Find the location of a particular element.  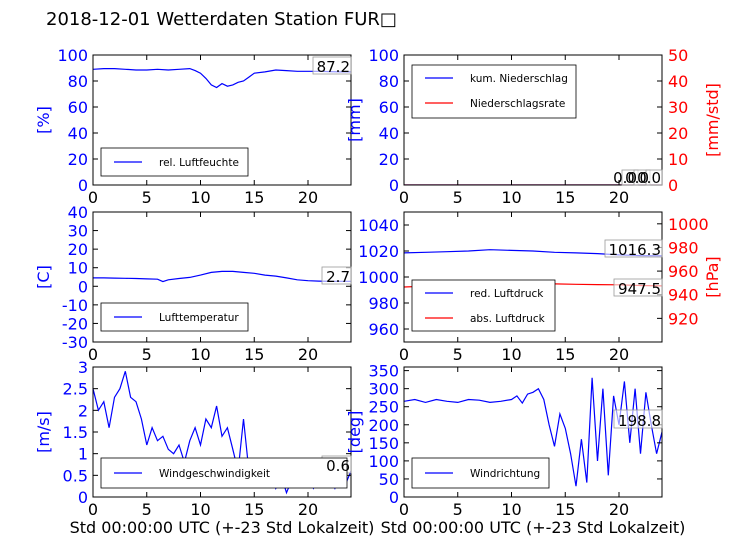

y-tick-label: 1040 is located at coordinates (378, 225).